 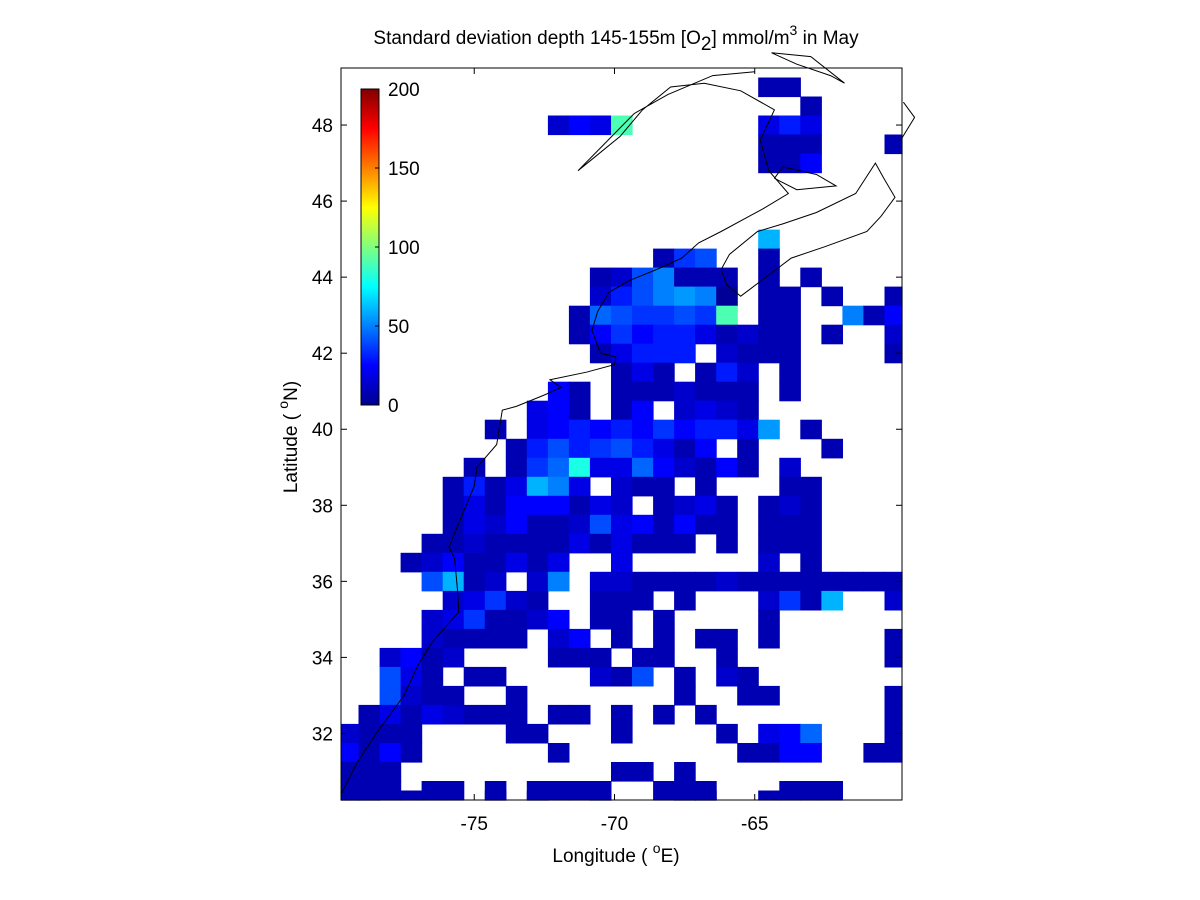 I want to click on x-tick-label: -70, so click(x=614, y=824).